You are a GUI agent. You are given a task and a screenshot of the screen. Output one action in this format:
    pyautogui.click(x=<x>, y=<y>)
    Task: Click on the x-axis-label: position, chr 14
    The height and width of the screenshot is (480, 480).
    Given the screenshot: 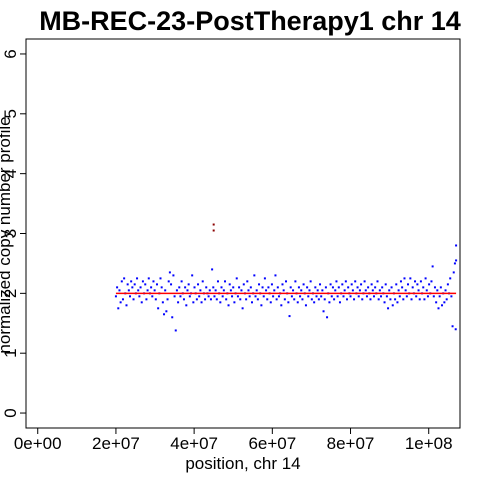 What is the action you would take?
    pyautogui.click(x=242, y=463)
    